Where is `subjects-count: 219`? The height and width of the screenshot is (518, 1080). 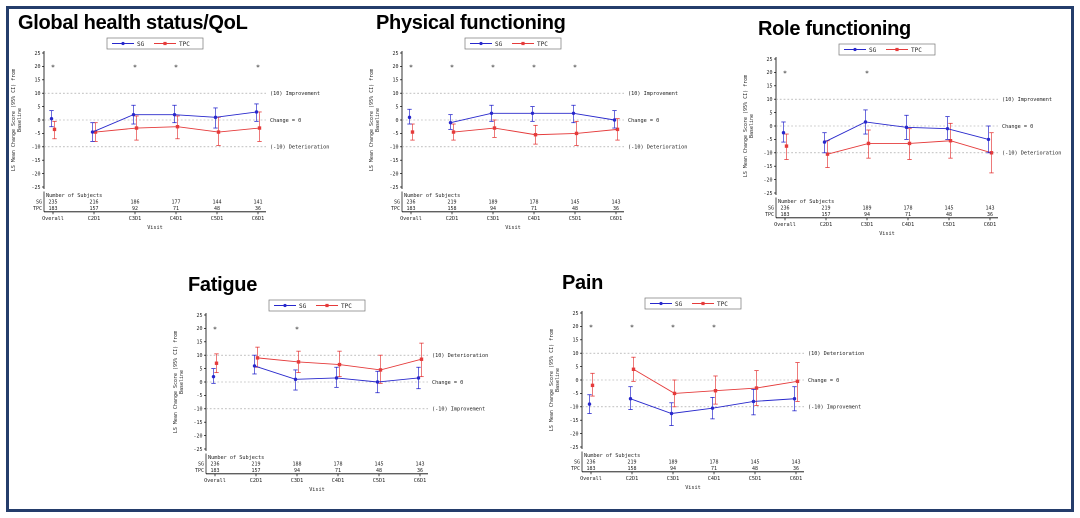
subjects-count: 219 is located at coordinates (631, 463).